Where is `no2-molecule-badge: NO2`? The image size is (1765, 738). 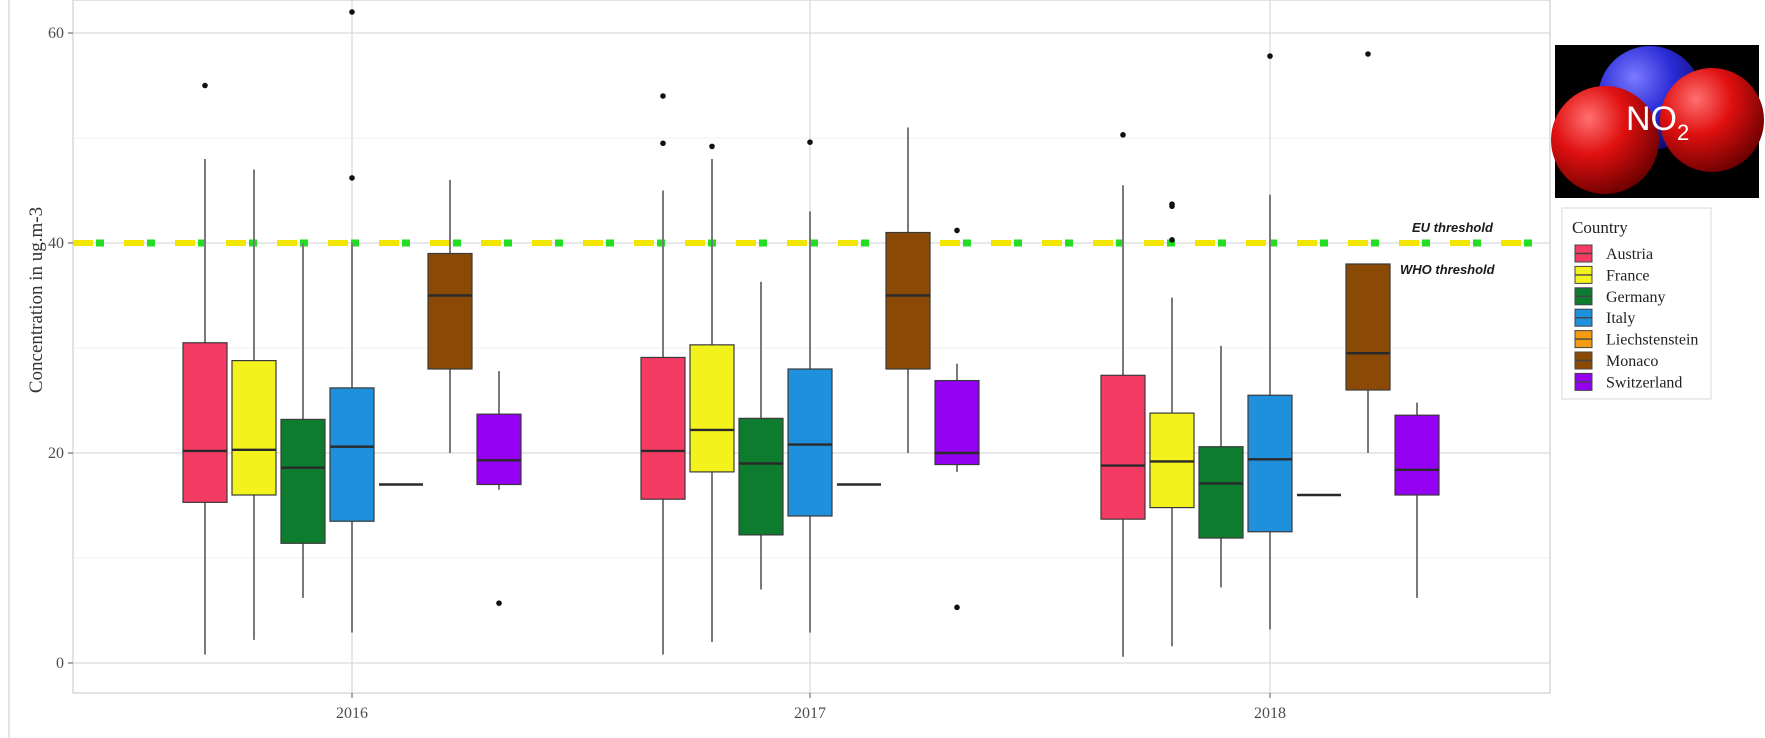 no2-molecule-badge: NO2 is located at coordinates (1657, 121).